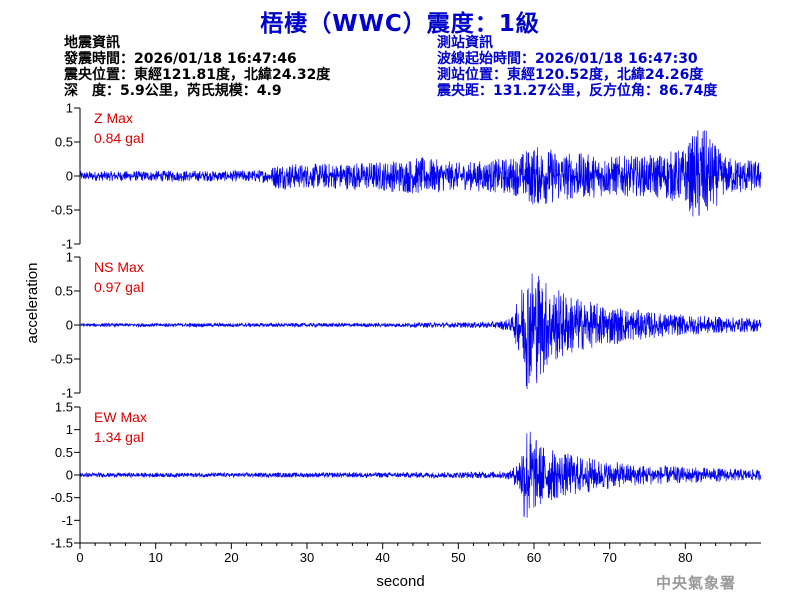 Image resolution: width=800 pixels, height=600 pixels. I want to click on station-location: 測站位置：東經120.52度，北緯24.26度, so click(570, 75).